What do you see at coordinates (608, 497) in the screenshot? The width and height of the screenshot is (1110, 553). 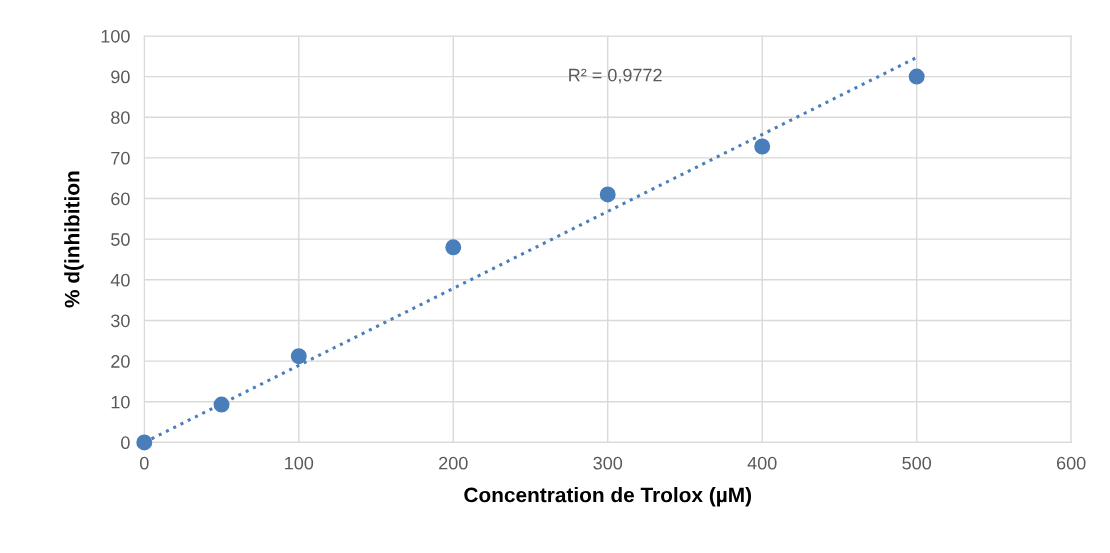 I see `x-axis-title: Concentration de Trolox (µM)` at bounding box center [608, 497].